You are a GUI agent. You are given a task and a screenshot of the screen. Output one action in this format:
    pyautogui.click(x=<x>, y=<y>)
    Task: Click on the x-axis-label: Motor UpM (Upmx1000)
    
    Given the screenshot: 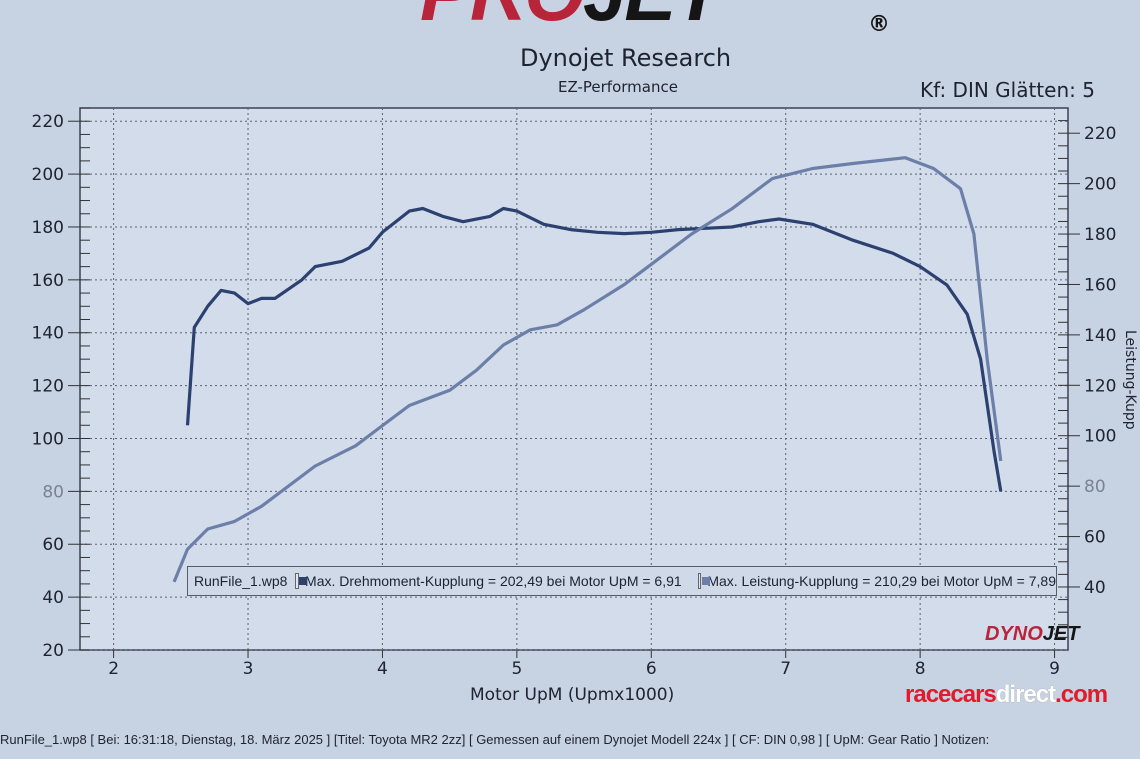 What is the action you would take?
    pyautogui.click(x=572, y=695)
    